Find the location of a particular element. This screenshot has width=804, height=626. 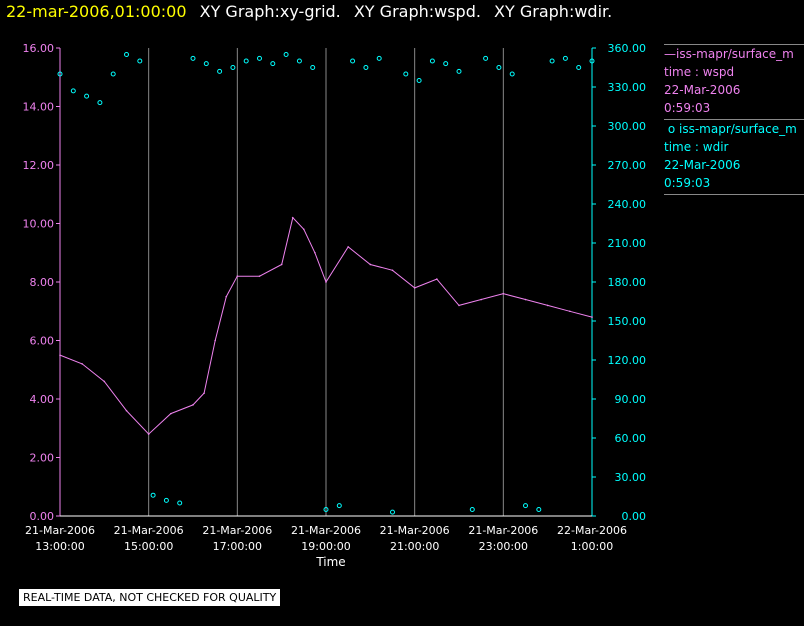

left-tick-label: 12.00 is located at coordinates (39, 165).